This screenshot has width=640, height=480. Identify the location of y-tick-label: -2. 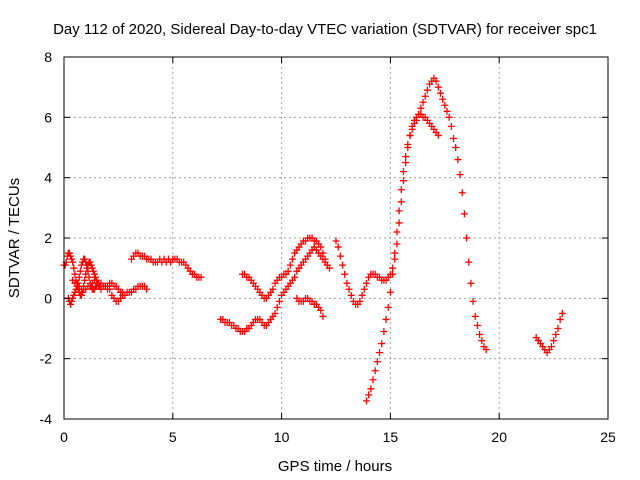
(46, 359).